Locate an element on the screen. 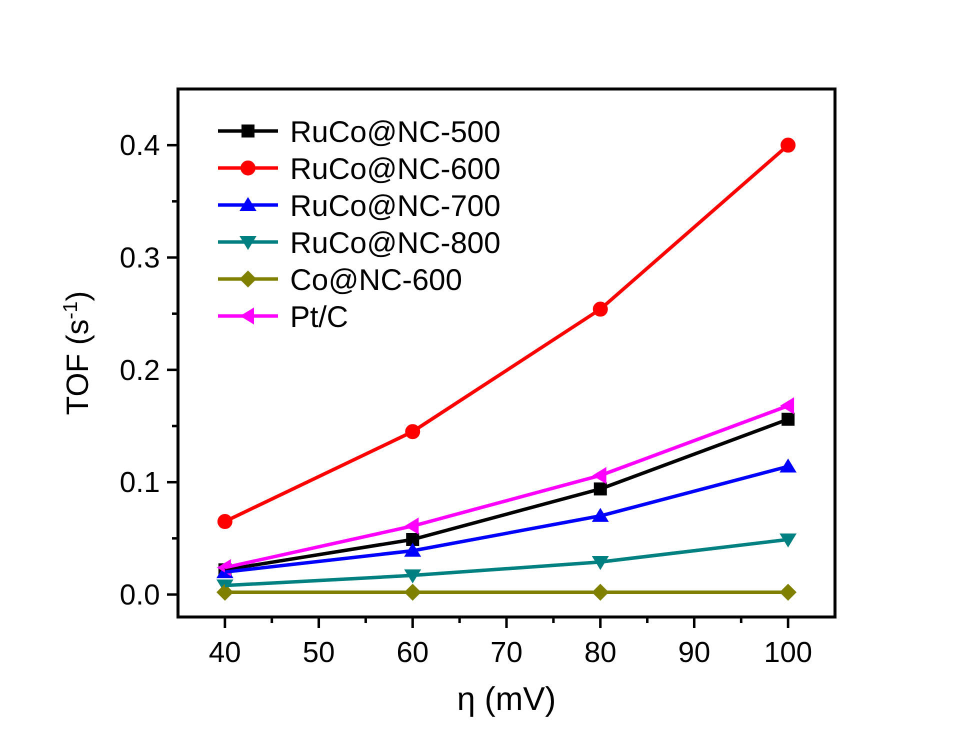 The width and height of the screenshot is (954, 734). legend-label: Co@NC-600 is located at coordinates (376, 280).